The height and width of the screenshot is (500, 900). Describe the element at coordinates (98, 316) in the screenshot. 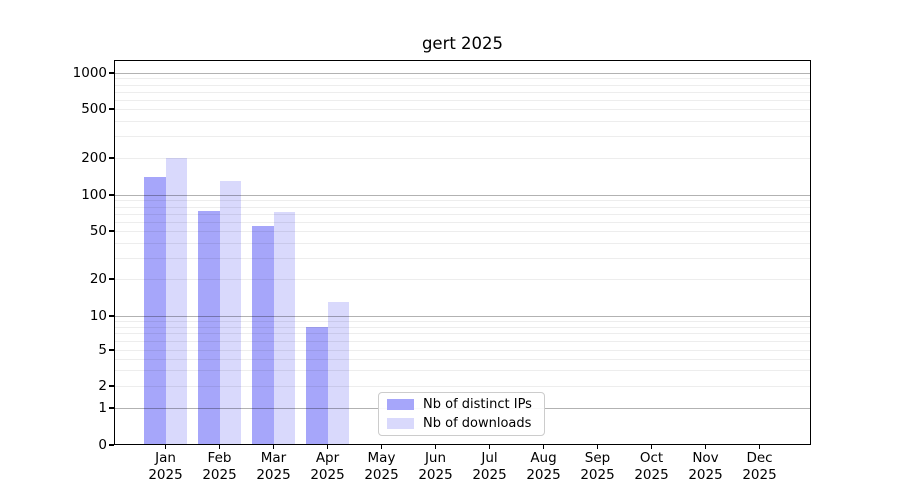

I see `y-tick-label: 10` at that location.